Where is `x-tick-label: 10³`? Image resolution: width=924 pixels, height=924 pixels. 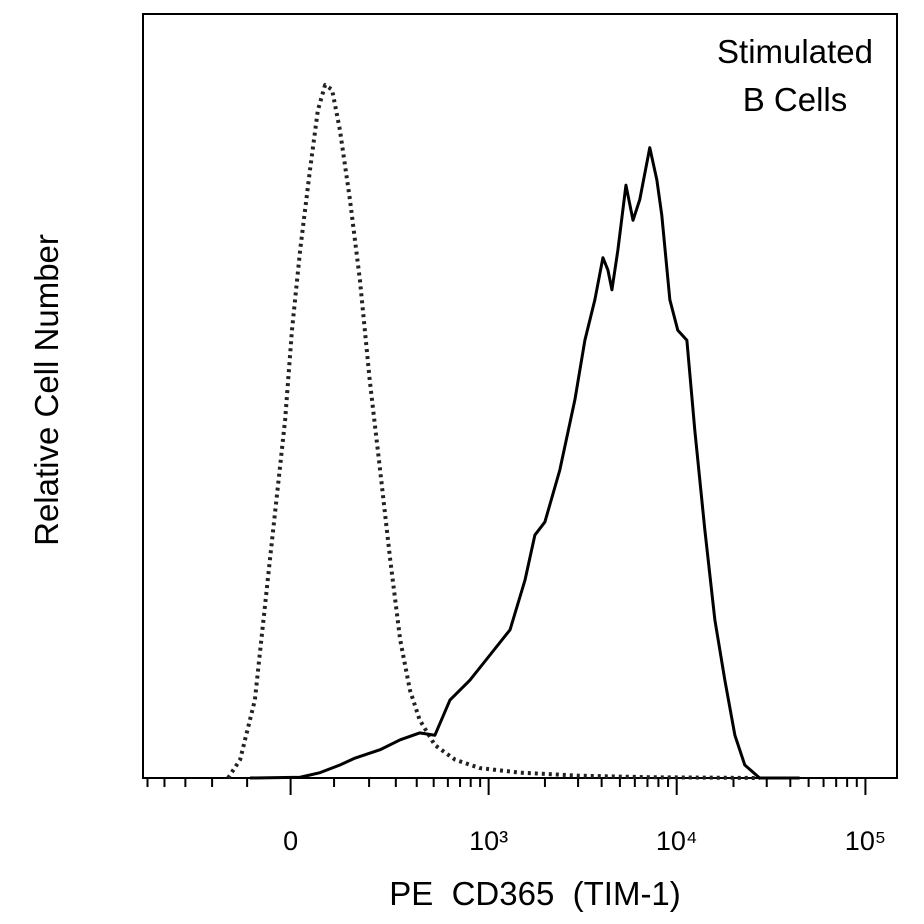
x-tick-label: 10³ is located at coordinates (488, 841).